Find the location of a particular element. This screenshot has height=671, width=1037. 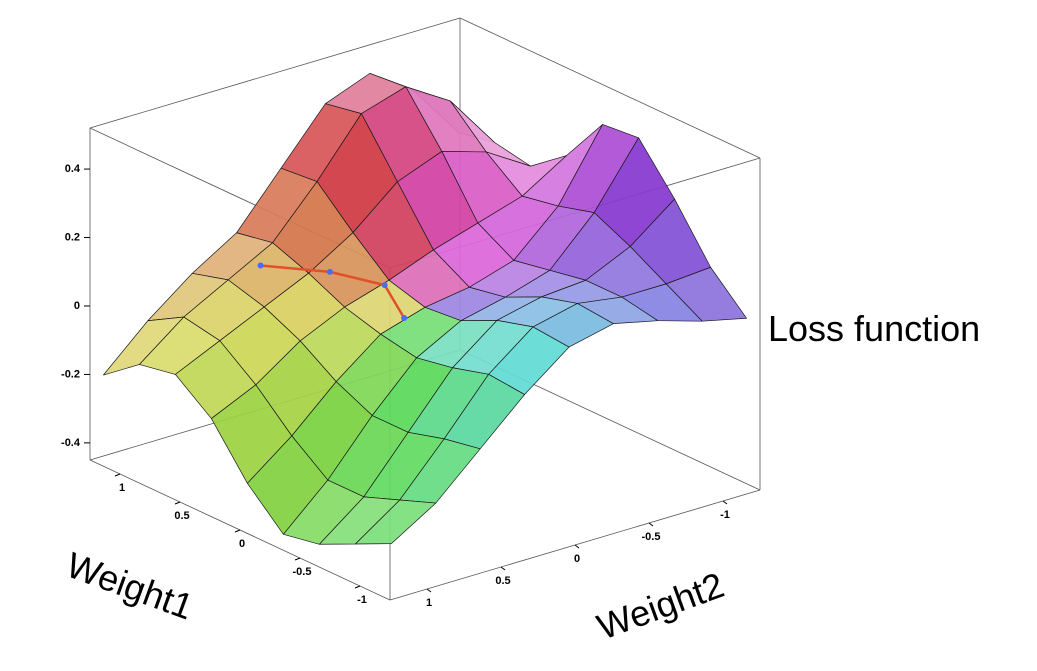

x-axis-title: Weight1 is located at coordinates (130, 585).